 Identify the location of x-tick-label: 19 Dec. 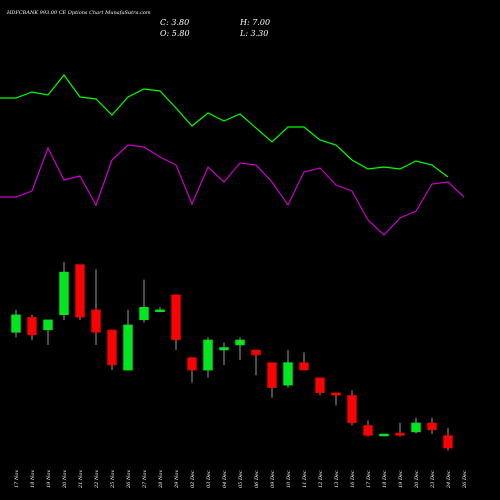
(401, 479).